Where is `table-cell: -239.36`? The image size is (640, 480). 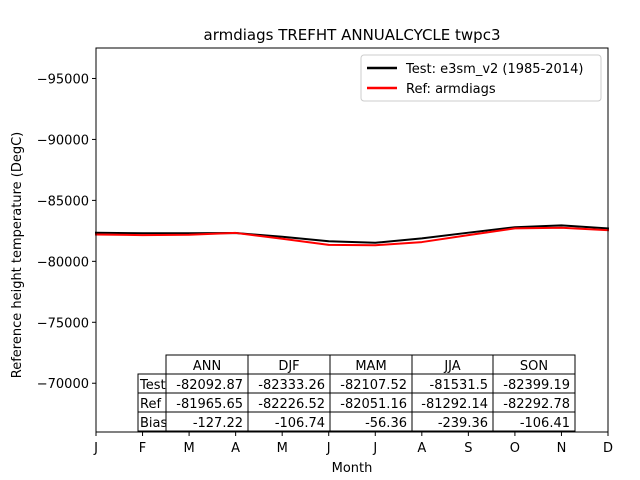 table-cell: -239.36 is located at coordinates (463, 423).